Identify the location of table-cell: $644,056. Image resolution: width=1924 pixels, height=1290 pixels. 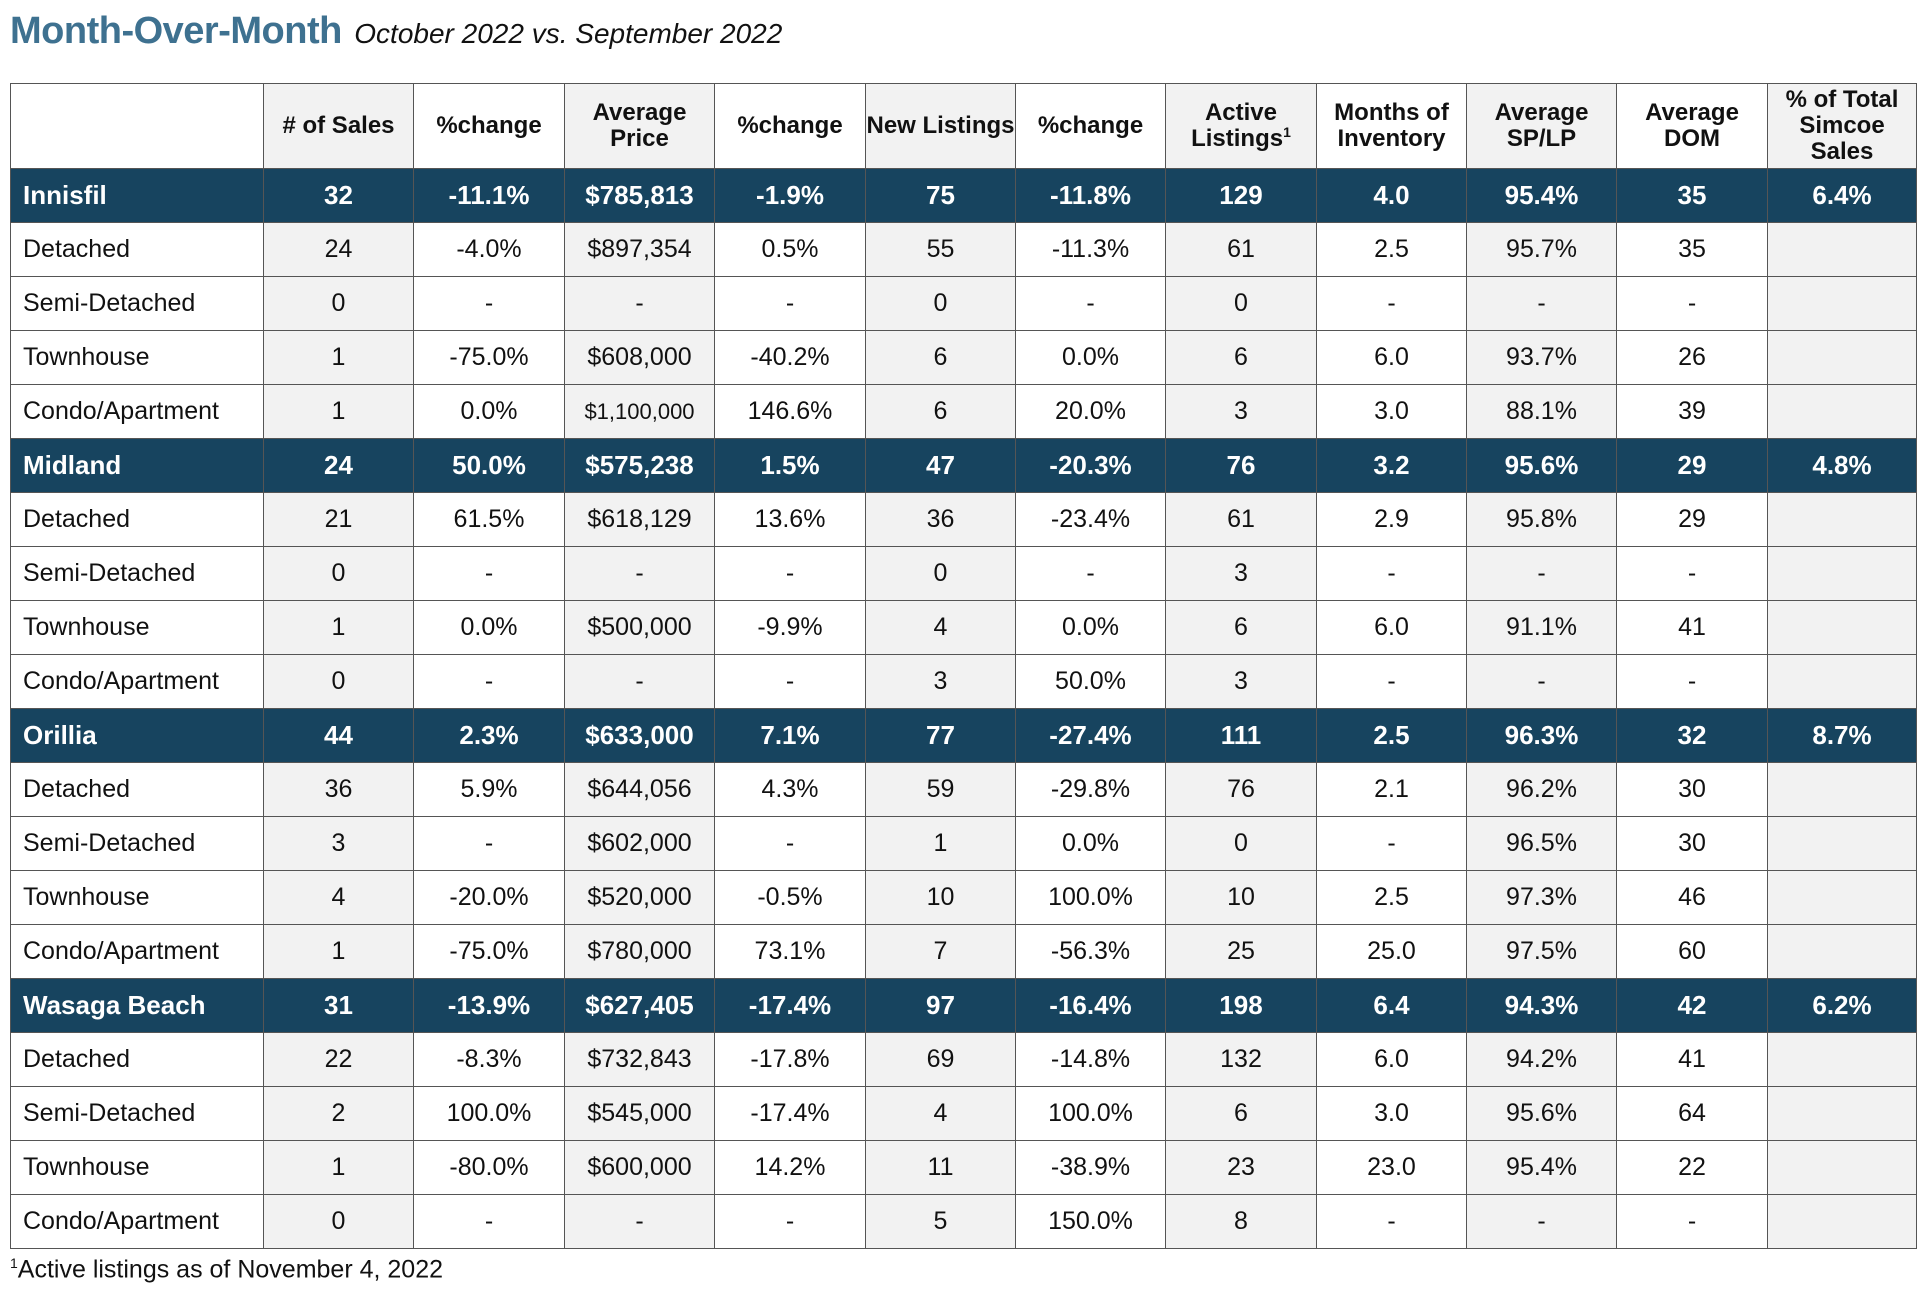
(639, 789).